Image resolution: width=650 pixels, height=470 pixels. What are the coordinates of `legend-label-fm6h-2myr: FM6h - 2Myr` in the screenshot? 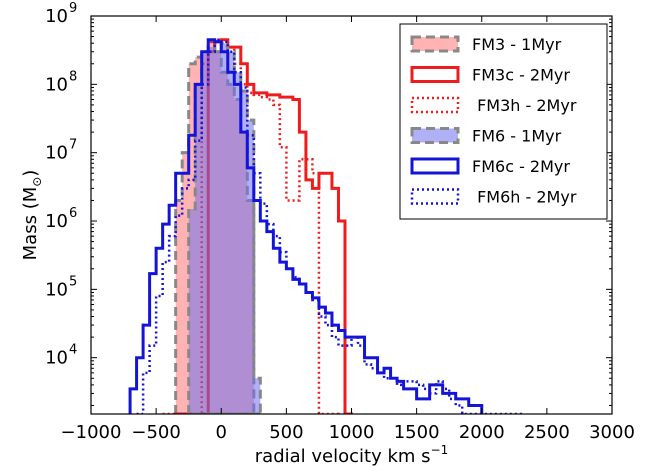 It's located at (524, 197).